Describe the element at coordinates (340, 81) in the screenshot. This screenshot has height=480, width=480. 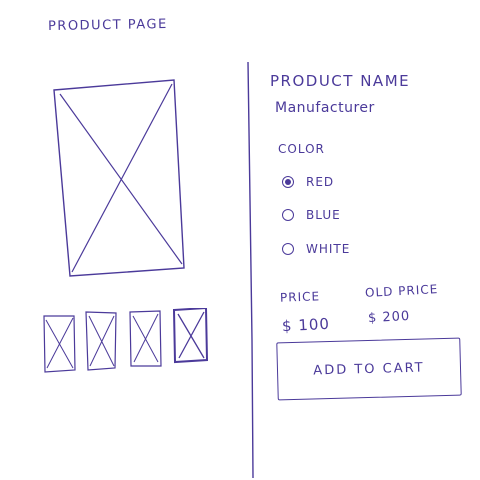
I see `product-name: PRODUCT NAME` at that location.